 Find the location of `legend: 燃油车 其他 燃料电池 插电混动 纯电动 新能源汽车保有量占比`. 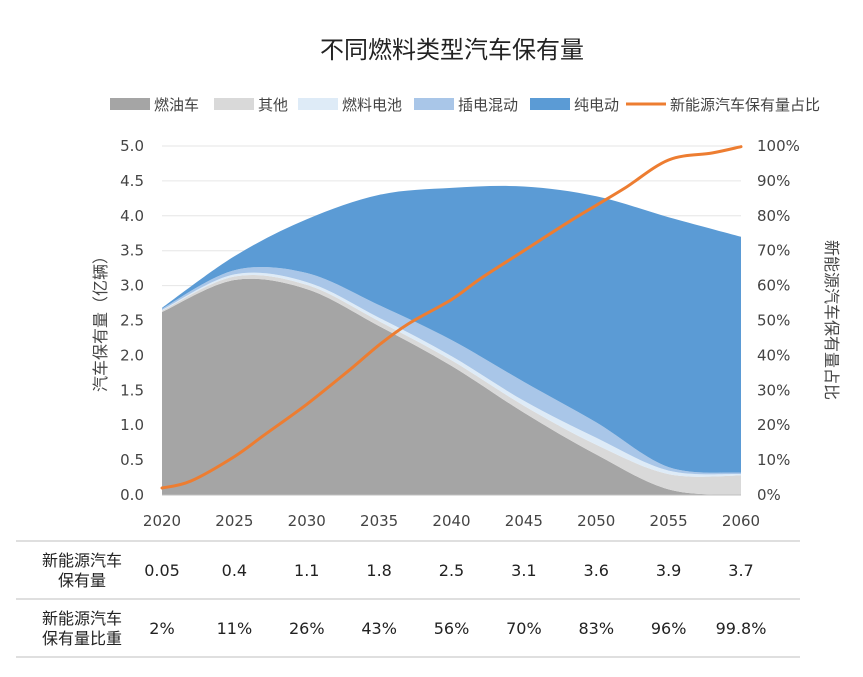

legend: 燃油车 其他 燃料电池 插电混动 纯电动 新能源汽车保有量占比 is located at coordinates (465, 105).